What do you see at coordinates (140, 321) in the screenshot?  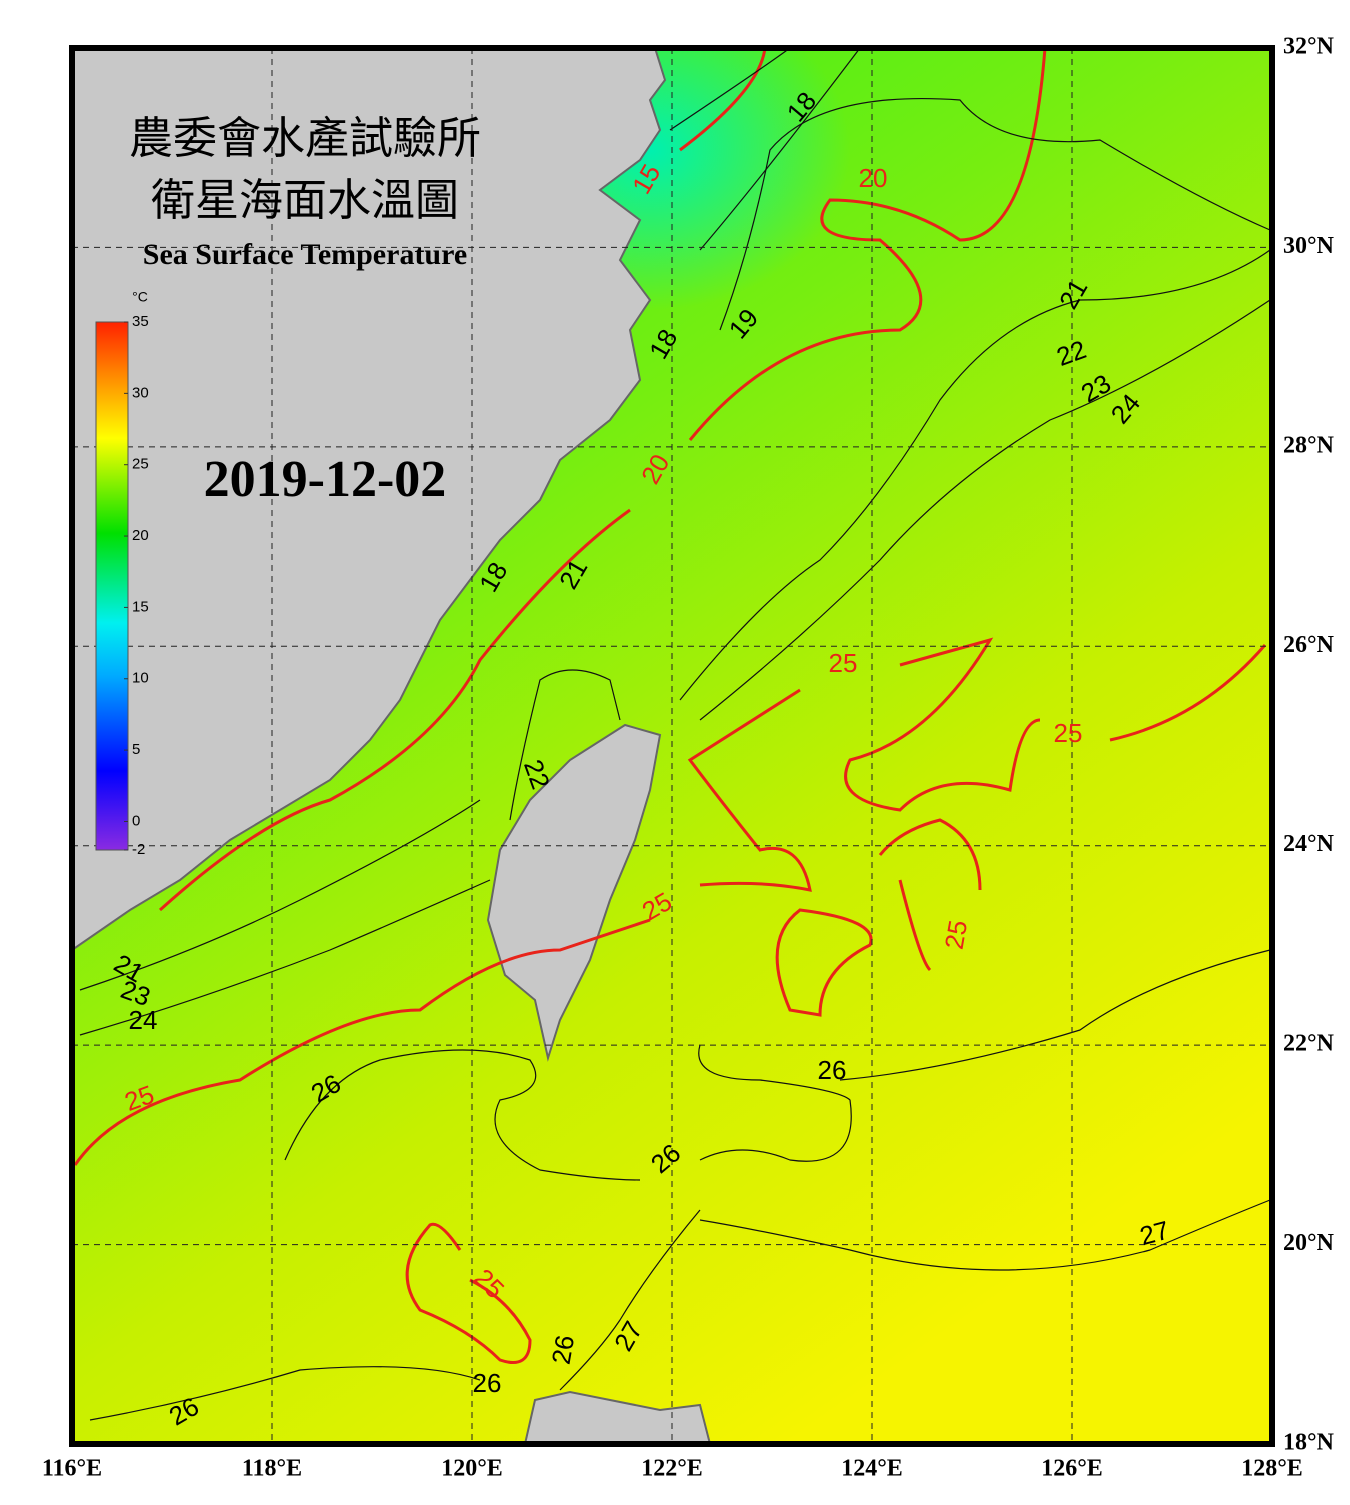 I see `colorbar-tick-label: 35` at bounding box center [140, 321].